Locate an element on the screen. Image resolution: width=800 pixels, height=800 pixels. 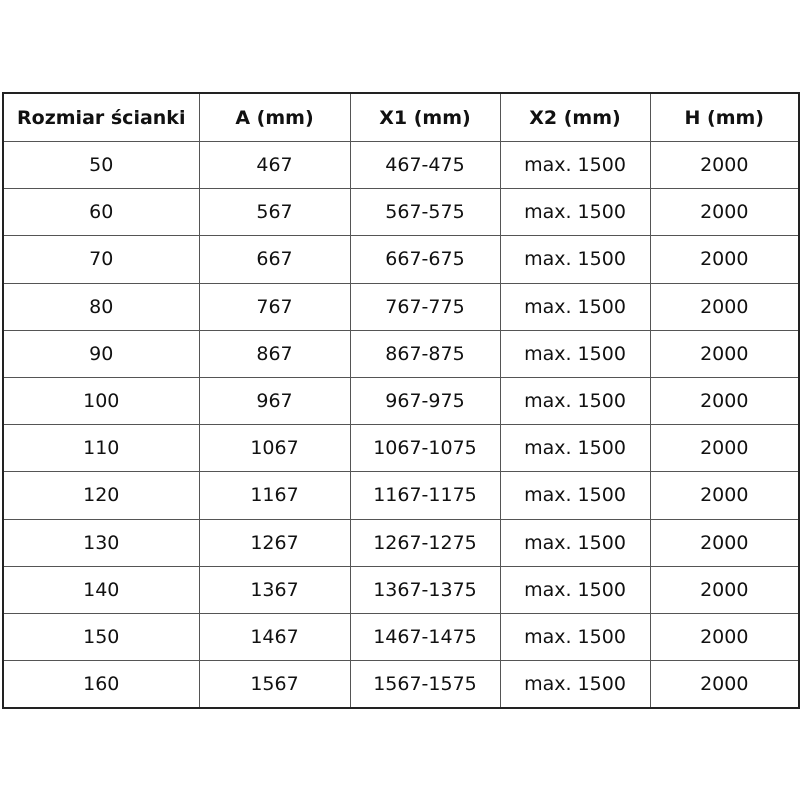
table-row: 120 1167 1167-1175 max. 1500 2000 is located at coordinates (401, 495).